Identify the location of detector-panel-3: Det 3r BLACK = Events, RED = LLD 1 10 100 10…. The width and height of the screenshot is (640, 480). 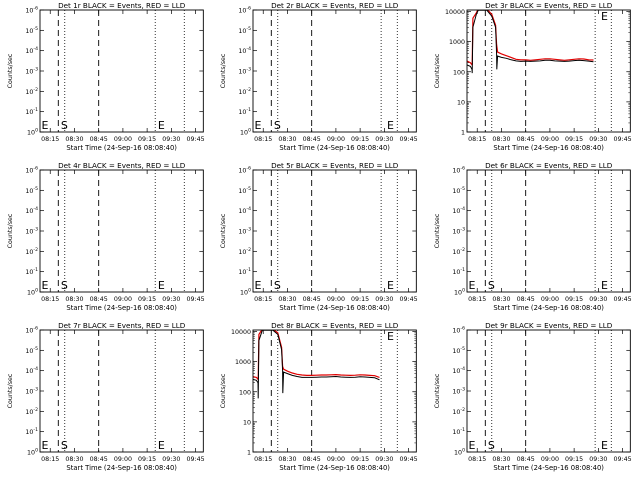
(533, 76).